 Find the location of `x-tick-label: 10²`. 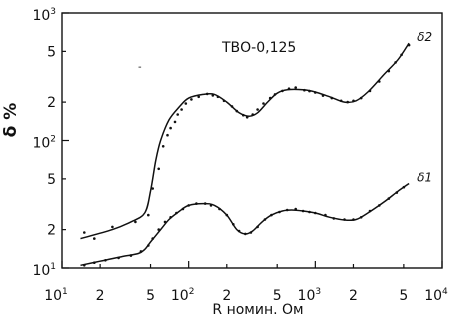

x-tick-label: 10² is located at coordinates (183, 295).